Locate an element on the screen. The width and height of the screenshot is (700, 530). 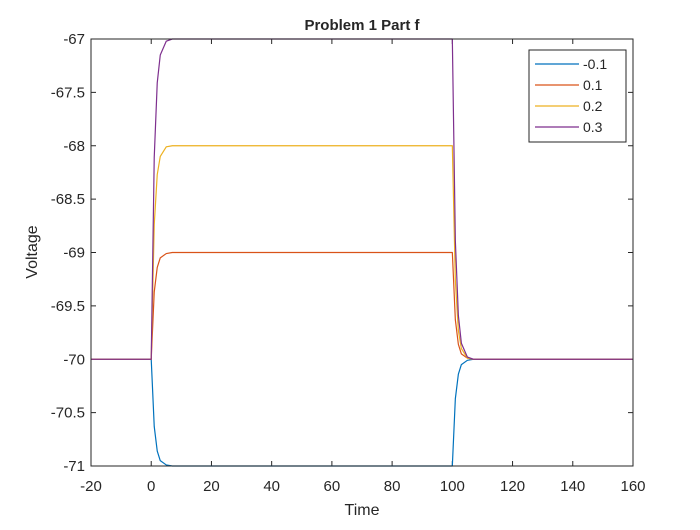
legend: -0.1 0.1 0.2 0.3 is located at coordinates (577, 96).